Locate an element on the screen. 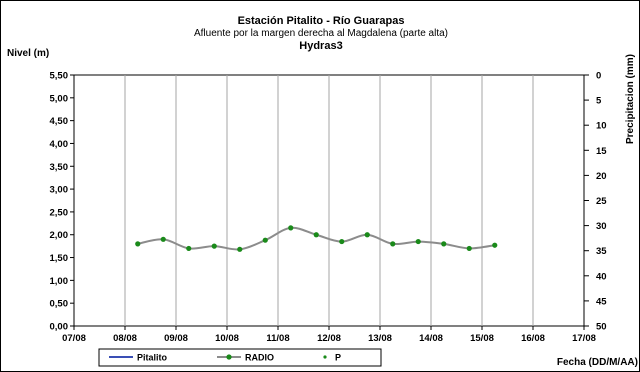 This screenshot has height=372, width=640. y2-tick-label: 5 is located at coordinates (599, 101).